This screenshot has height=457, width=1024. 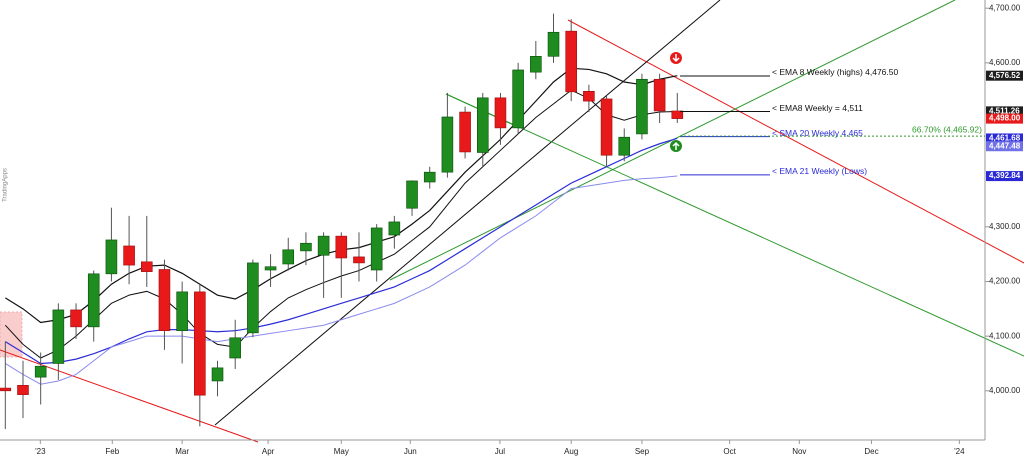 I want to click on price-badge-label: 4,392.84, so click(x=1005, y=175).